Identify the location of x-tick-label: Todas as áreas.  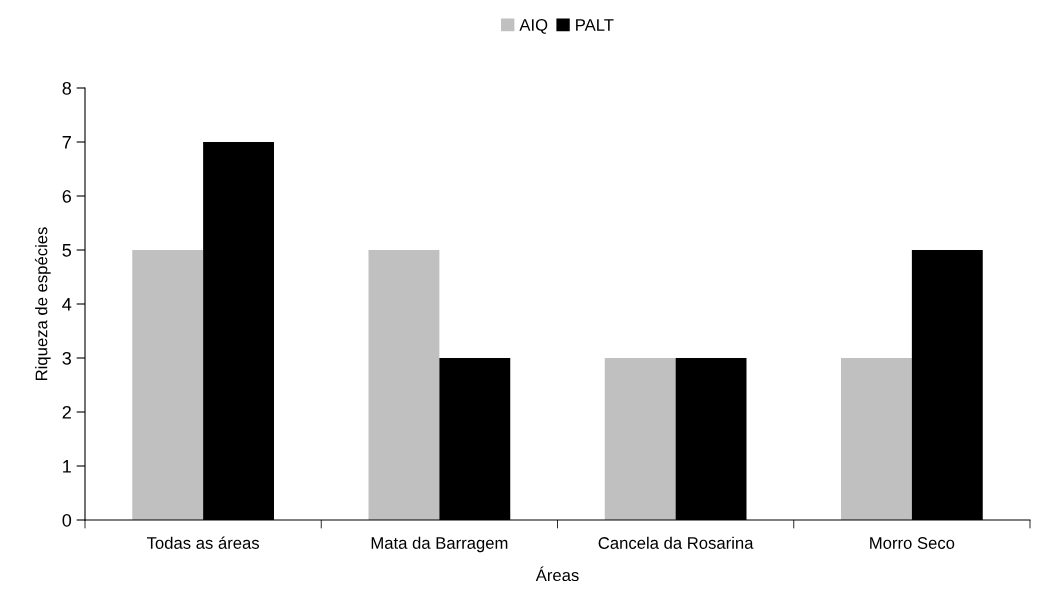
(203, 542).